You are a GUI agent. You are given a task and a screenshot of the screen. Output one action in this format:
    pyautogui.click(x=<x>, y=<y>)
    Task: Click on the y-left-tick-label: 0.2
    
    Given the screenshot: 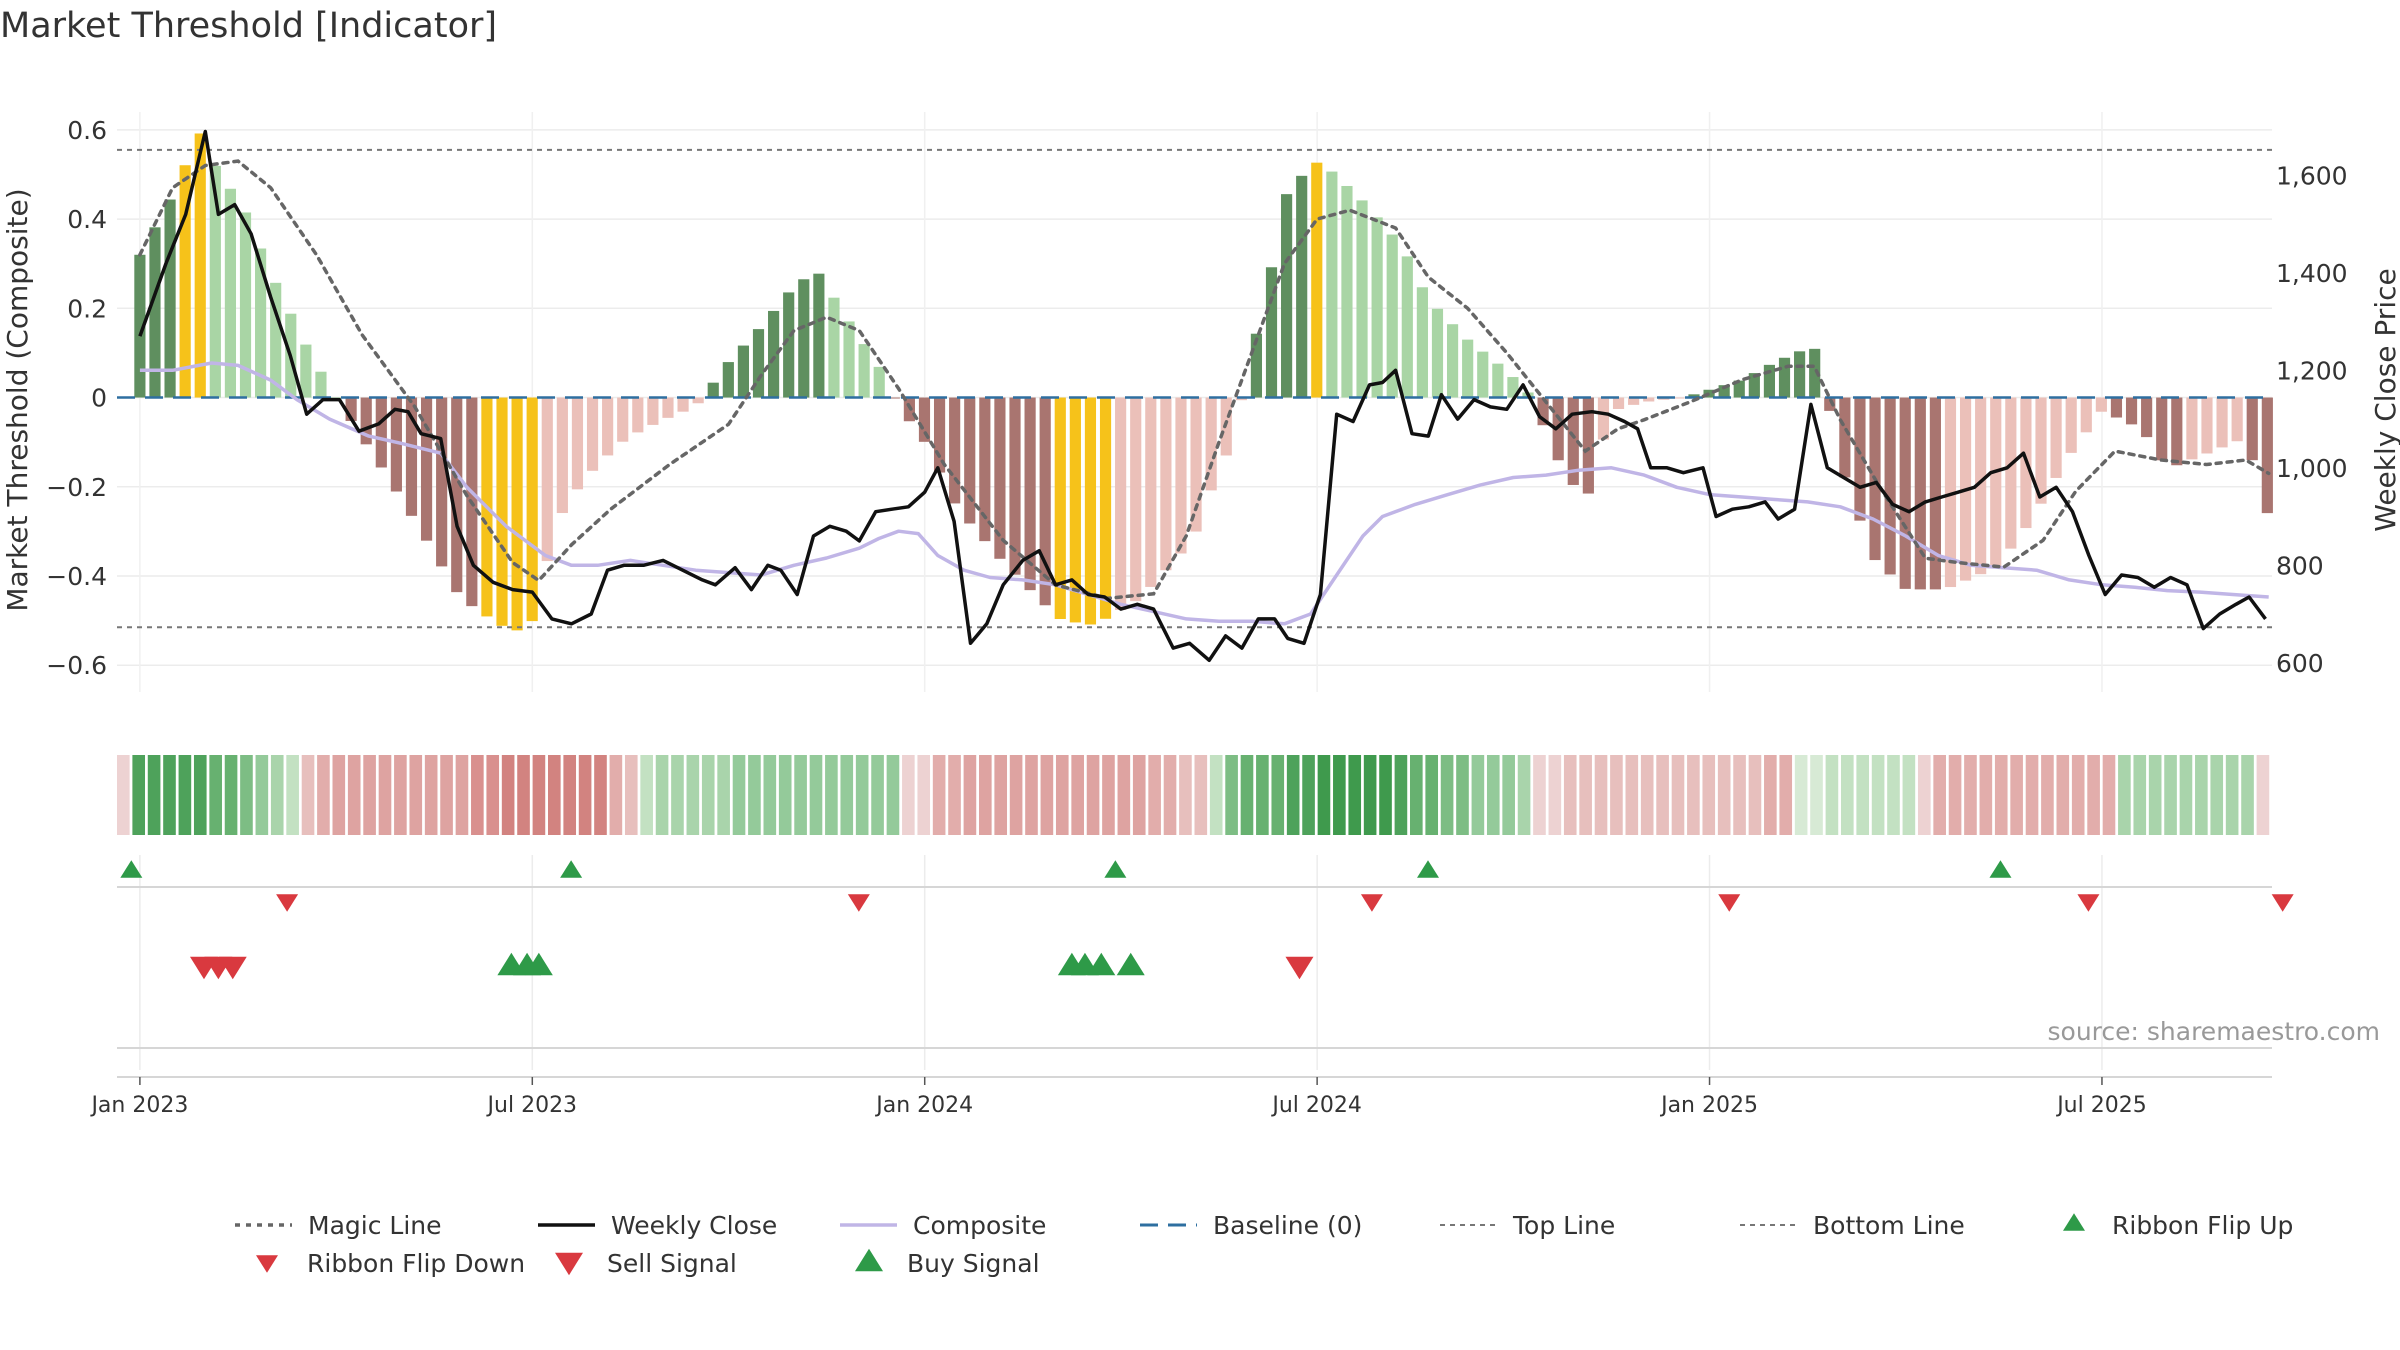 What is the action you would take?
    pyautogui.click(x=87, y=308)
    